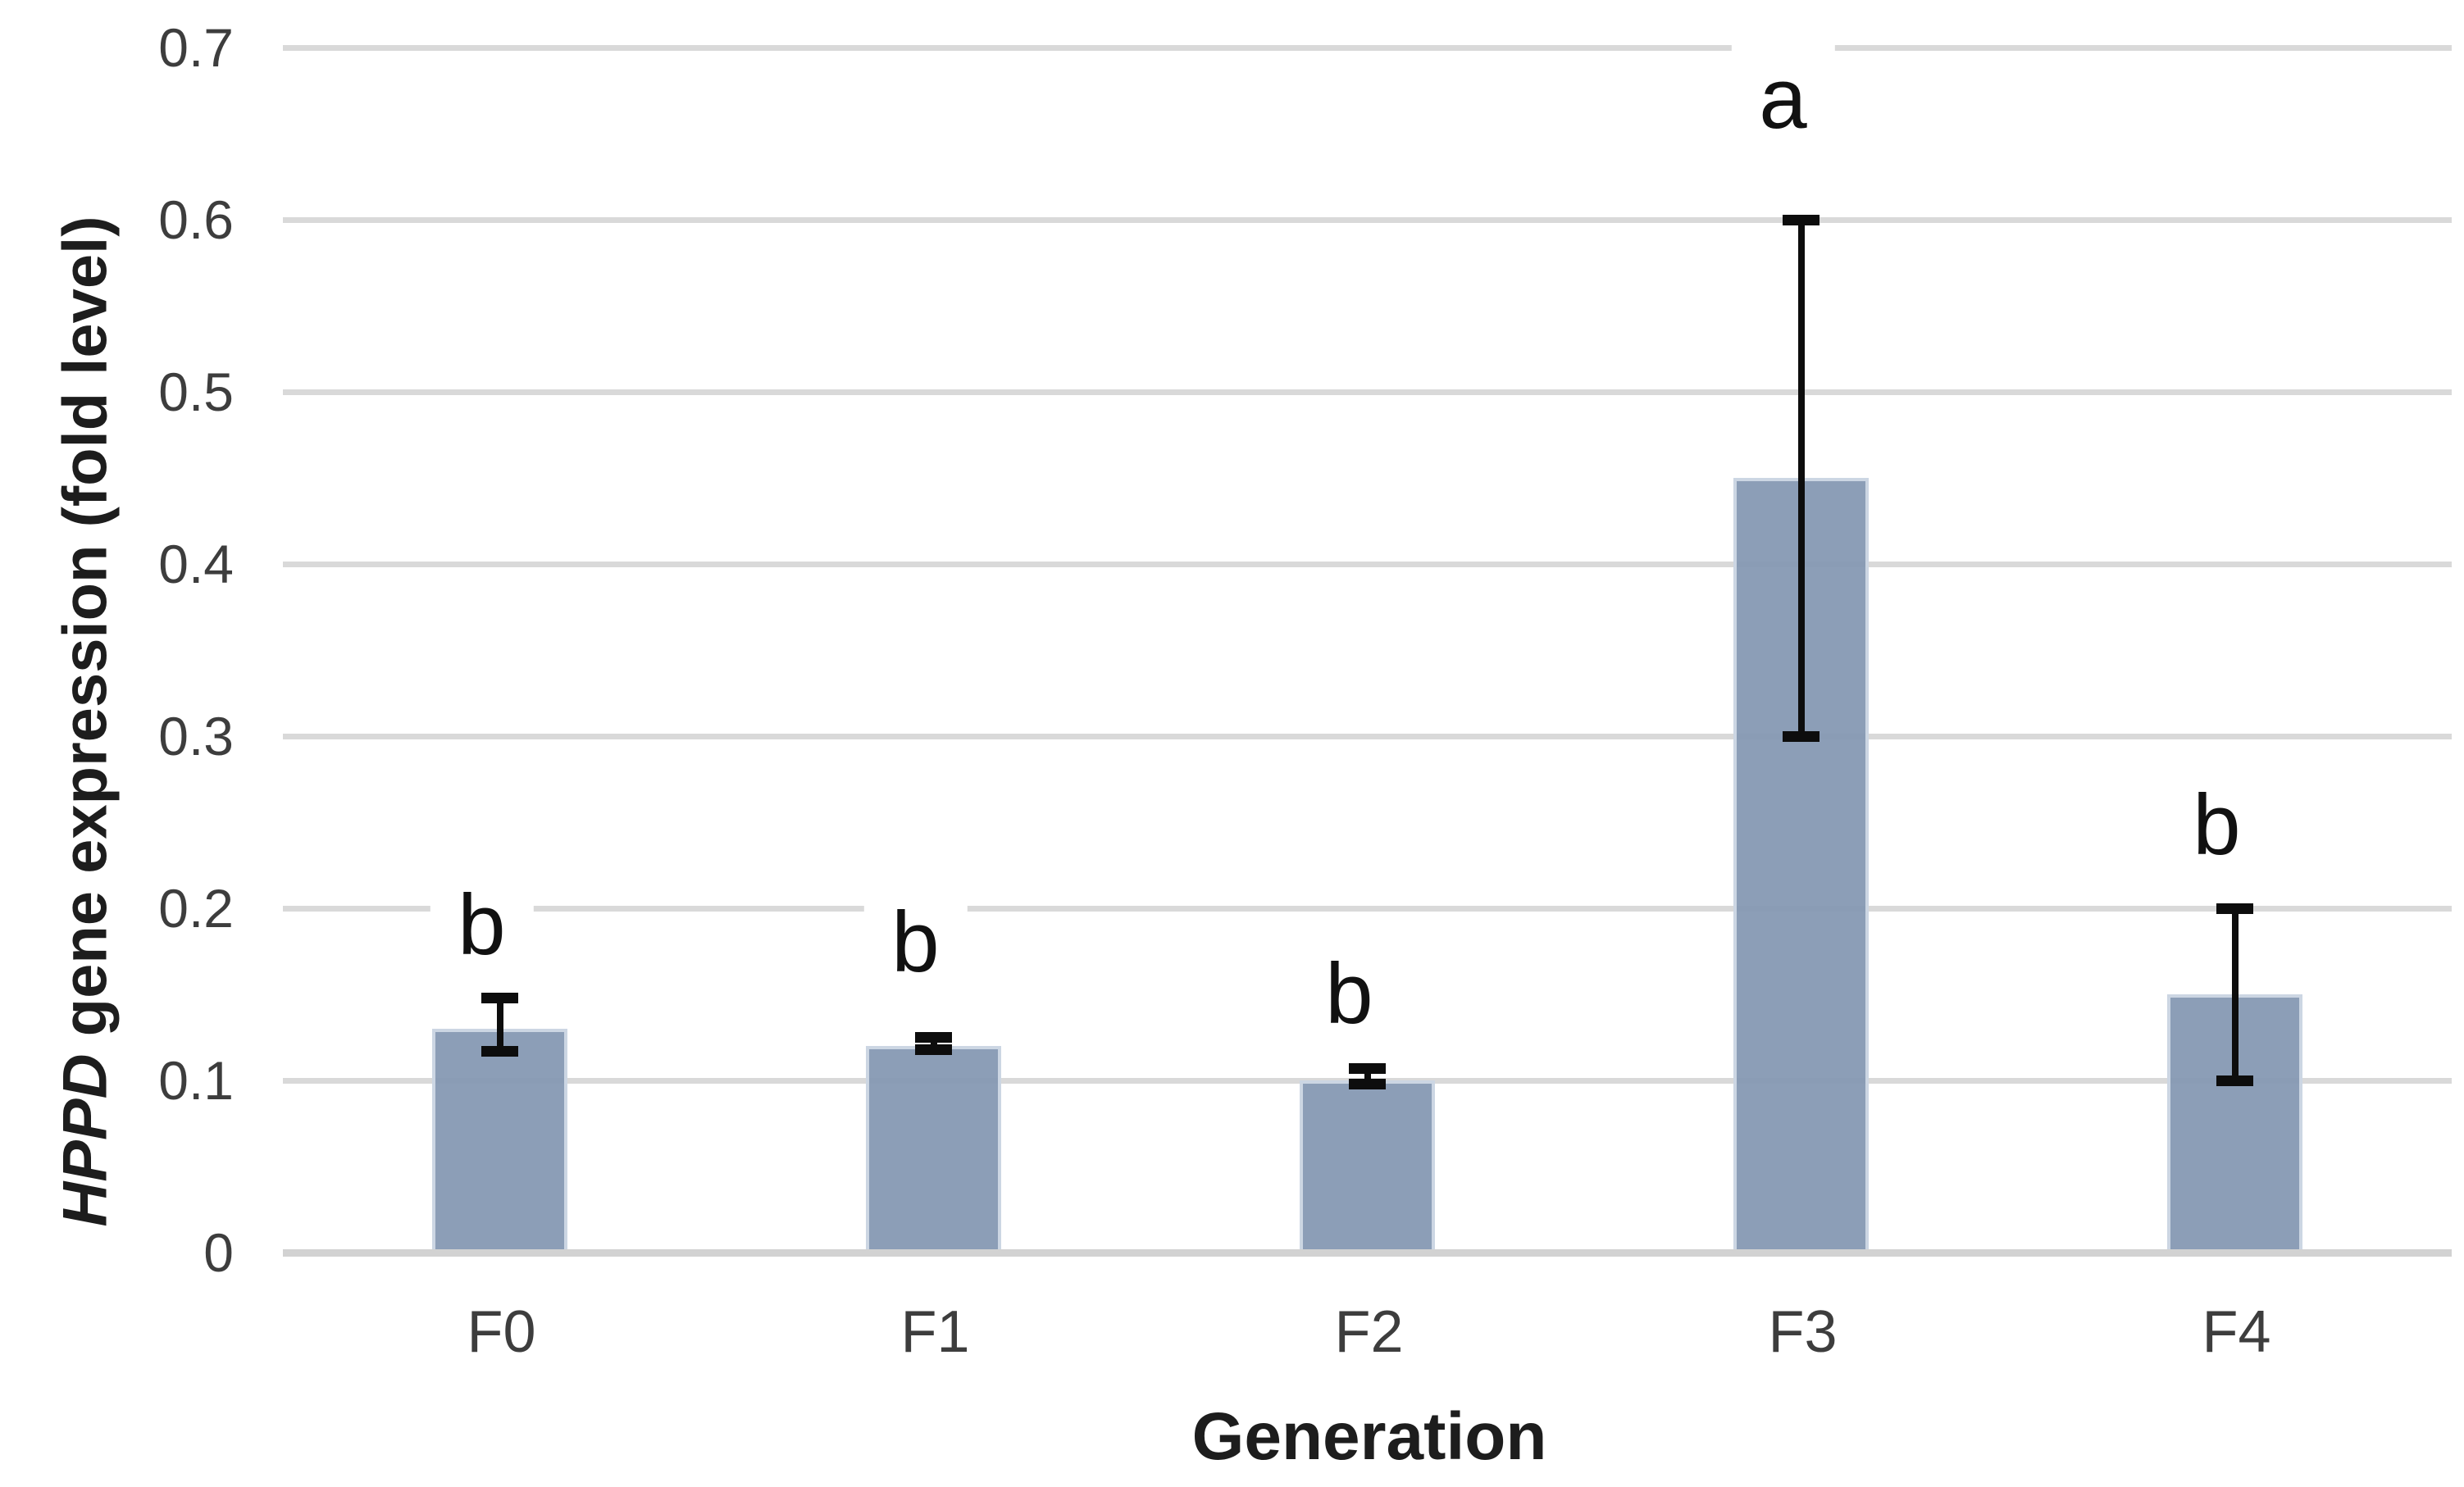 This screenshot has width=2464, height=1487. What do you see at coordinates (218, 1253) in the screenshot?
I see `y-tick-label: 0` at bounding box center [218, 1253].